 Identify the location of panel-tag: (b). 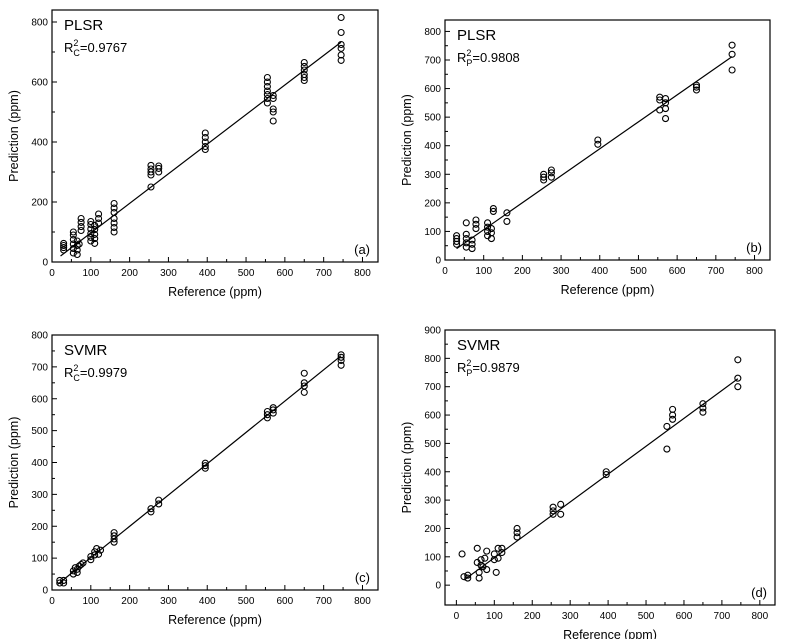
(754, 247).